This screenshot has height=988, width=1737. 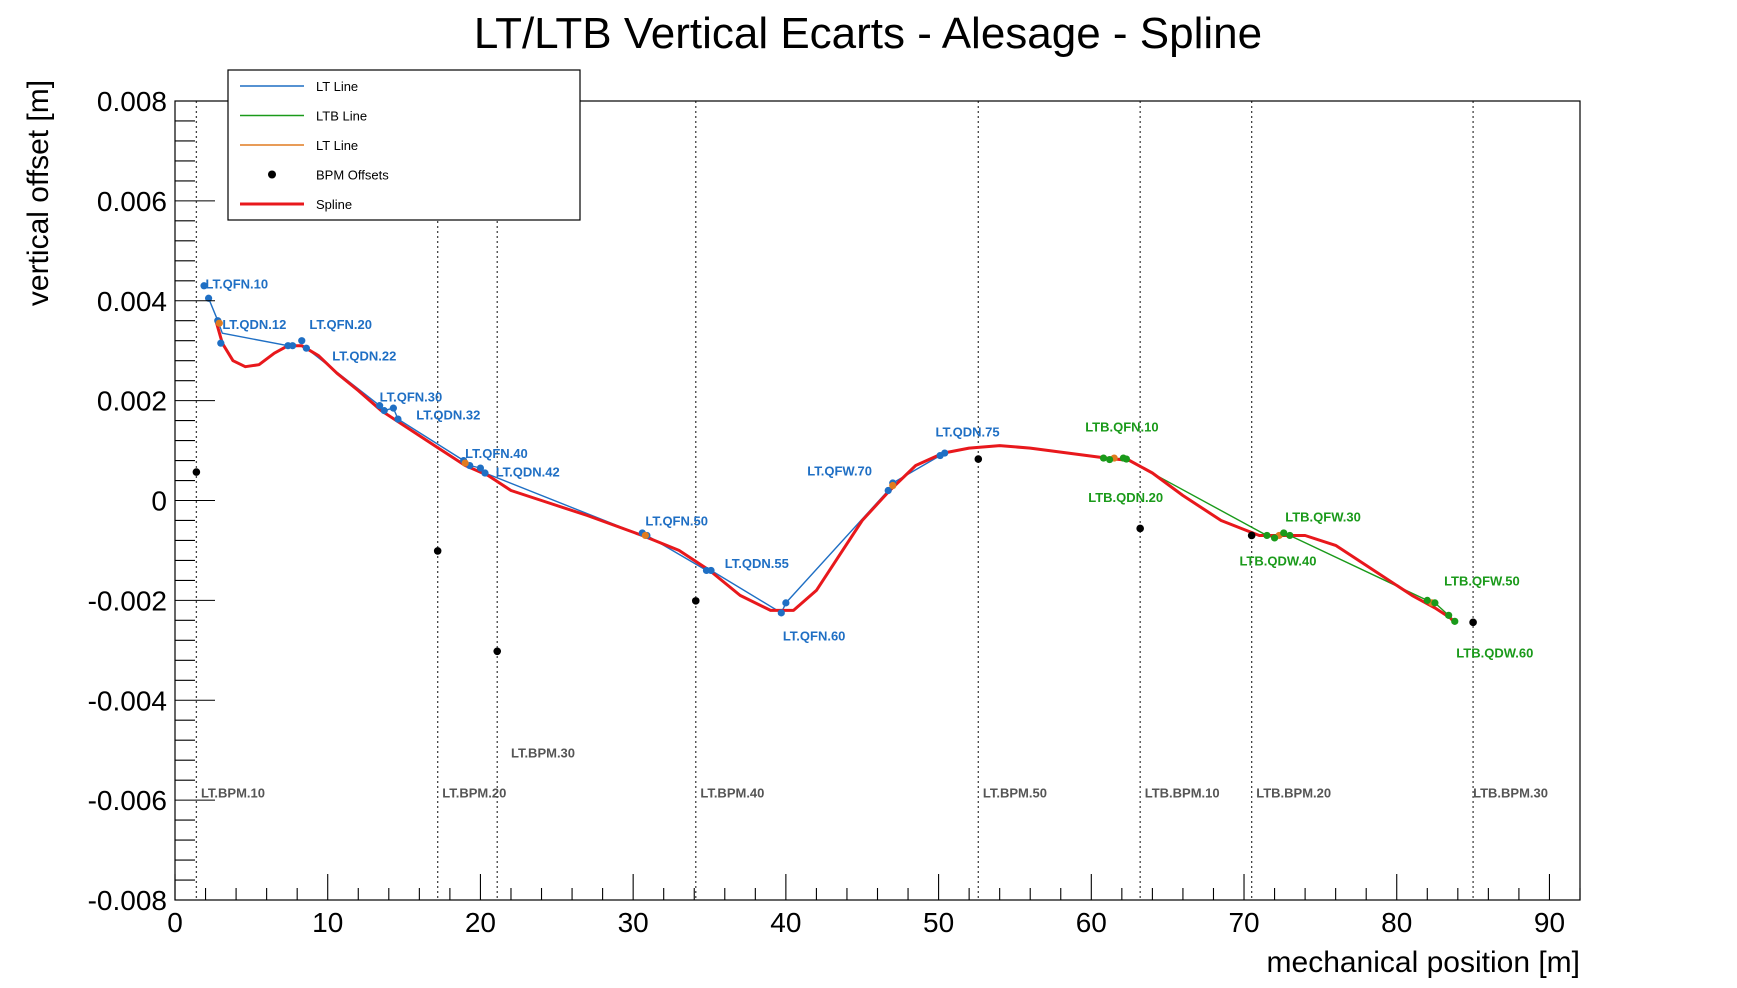 What do you see at coordinates (1243, 922) in the screenshot?
I see `x-tick-label: 70` at bounding box center [1243, 922].